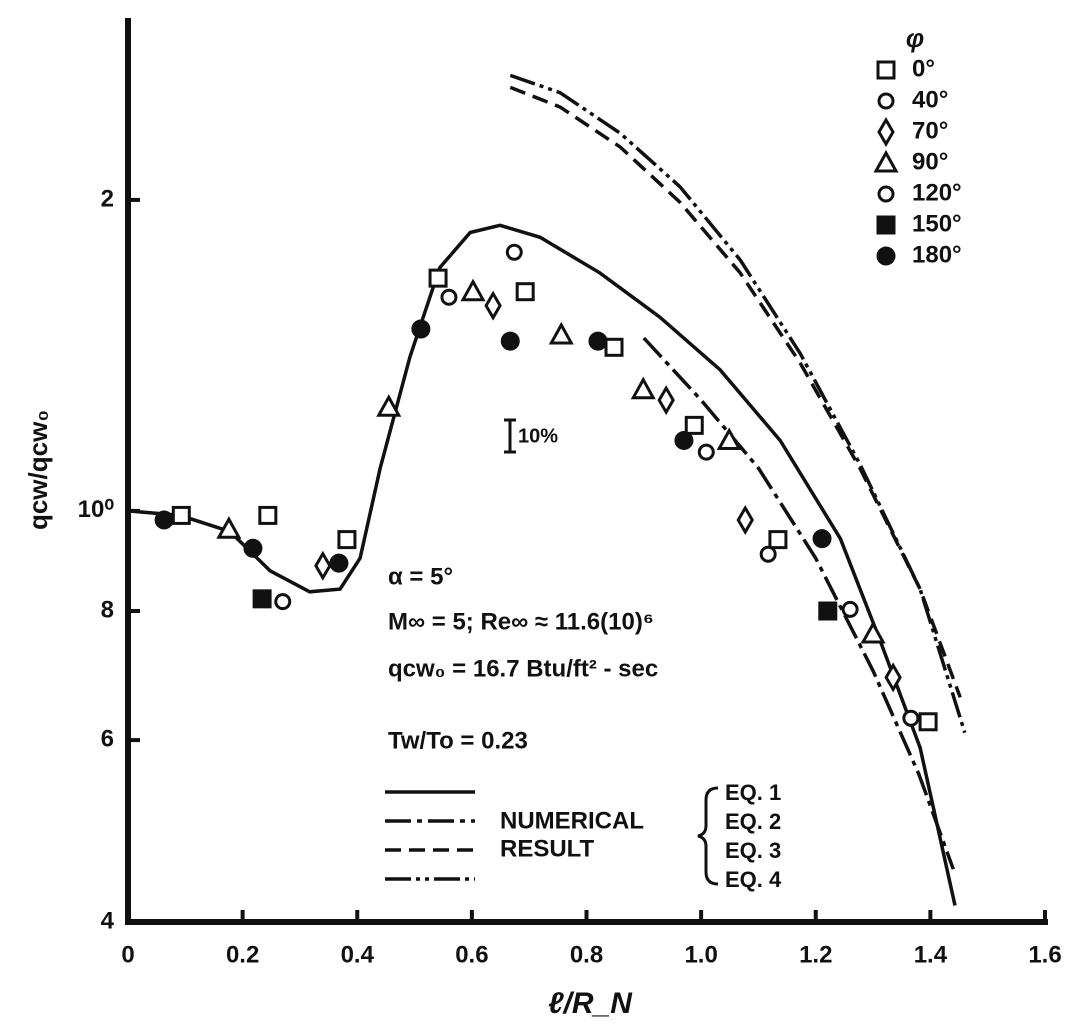 The height and width of the screenshot is (1031, 1075). I want to click on y-tick-label: 4, so click(108, 920).